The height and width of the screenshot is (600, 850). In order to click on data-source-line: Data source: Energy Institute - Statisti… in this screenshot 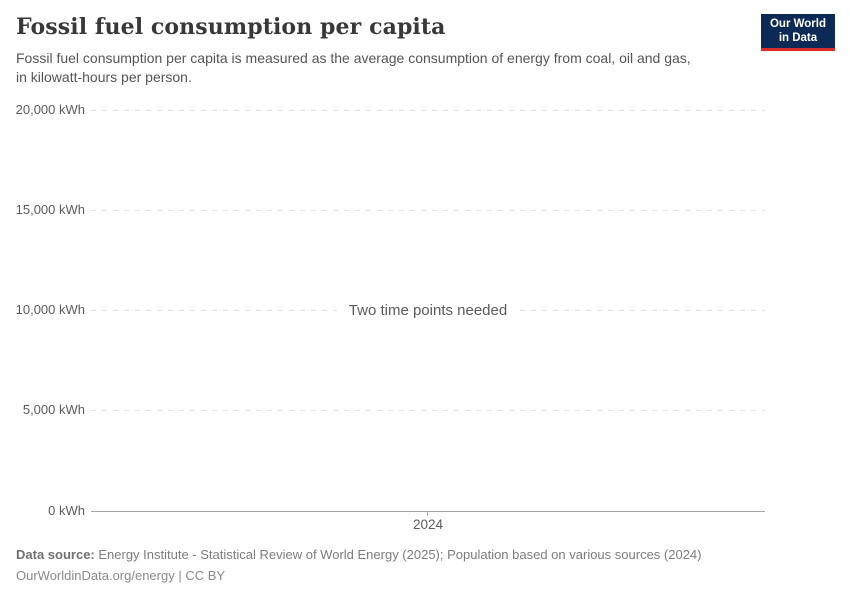, I will do `click(425, 555)`.